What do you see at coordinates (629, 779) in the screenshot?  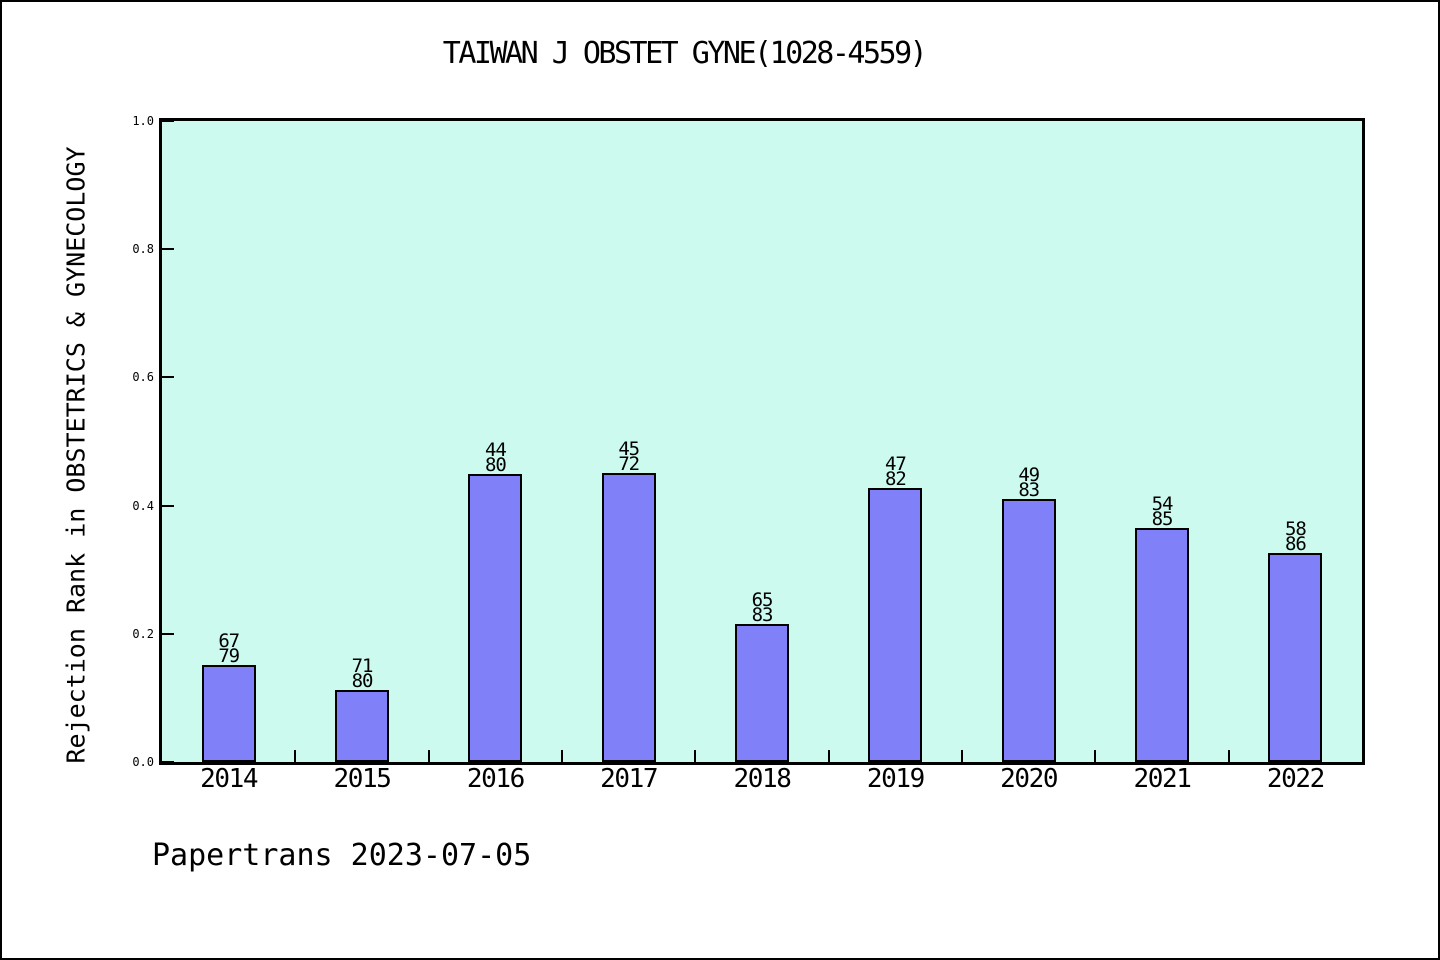 I see `x-tick-label: 2017` at bounding box center [629, 779].